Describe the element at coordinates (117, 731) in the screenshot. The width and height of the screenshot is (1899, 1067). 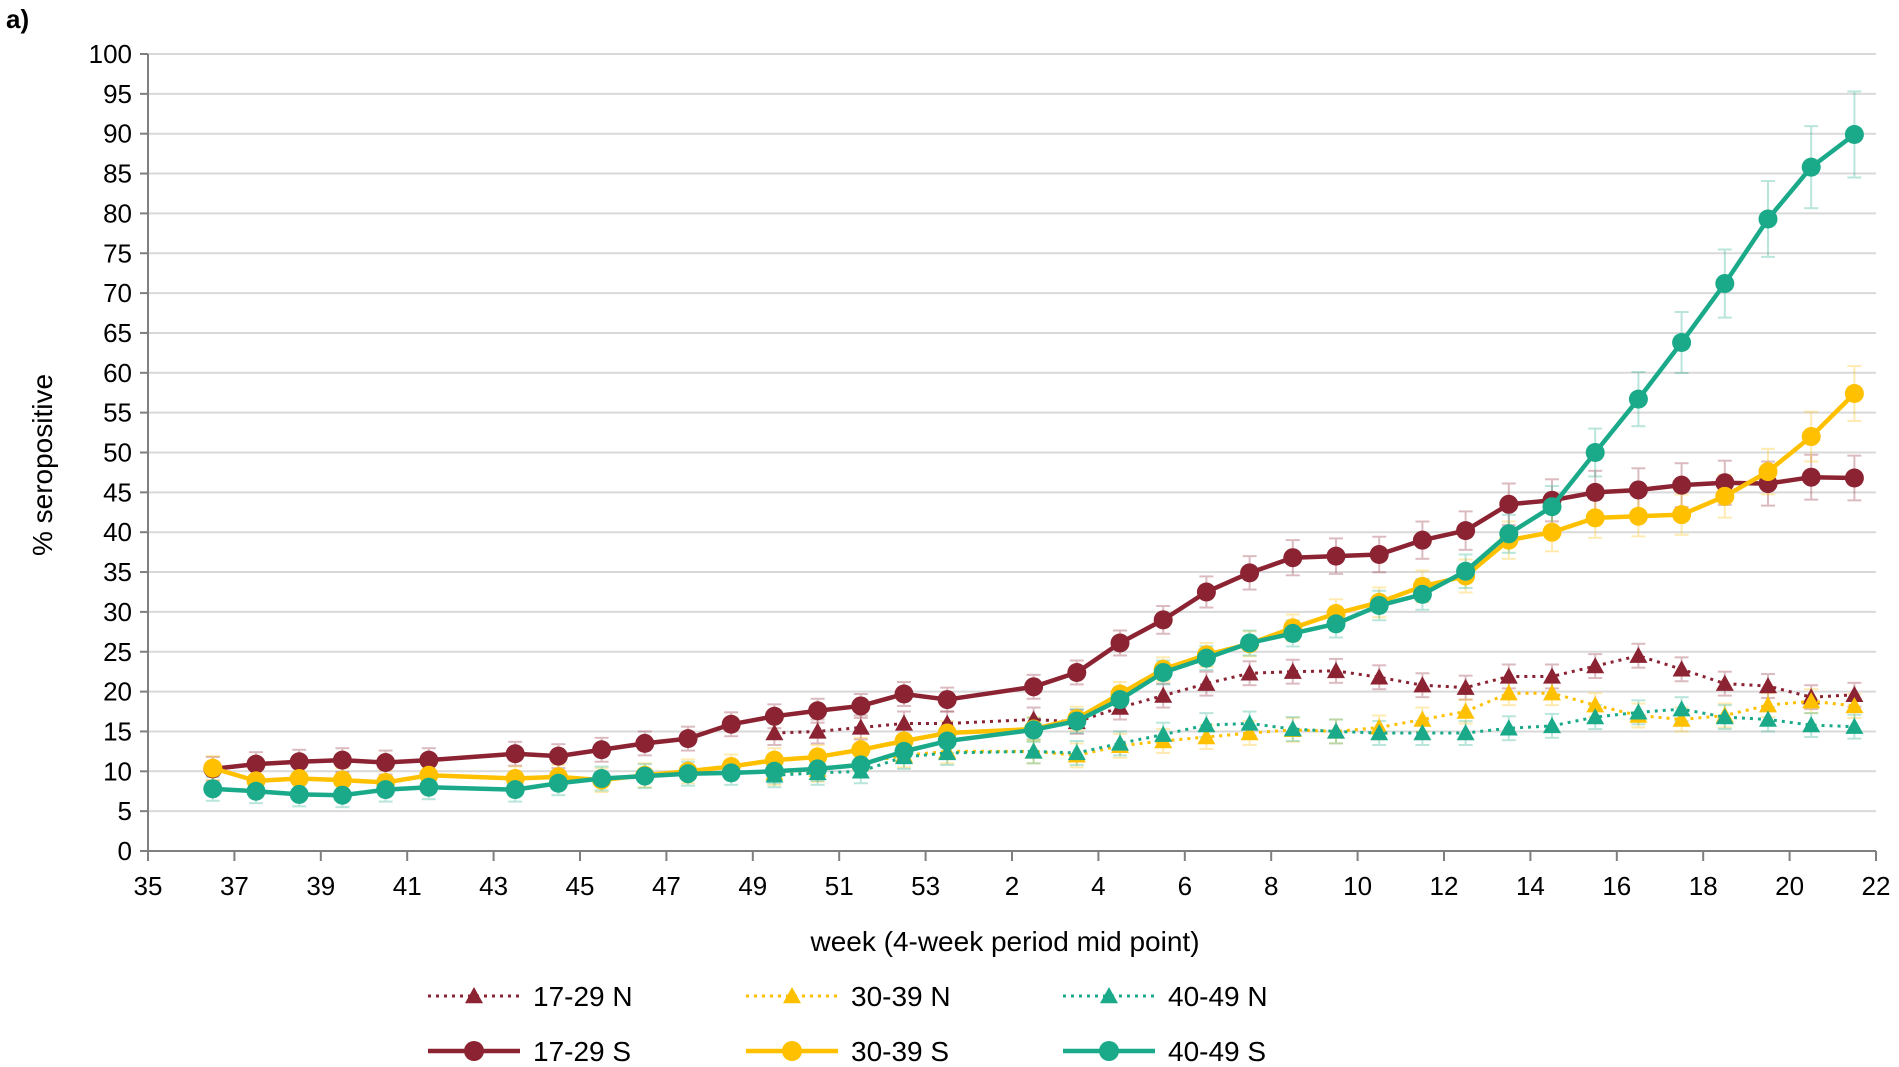
I see `y-tick-label: 15` at that location.